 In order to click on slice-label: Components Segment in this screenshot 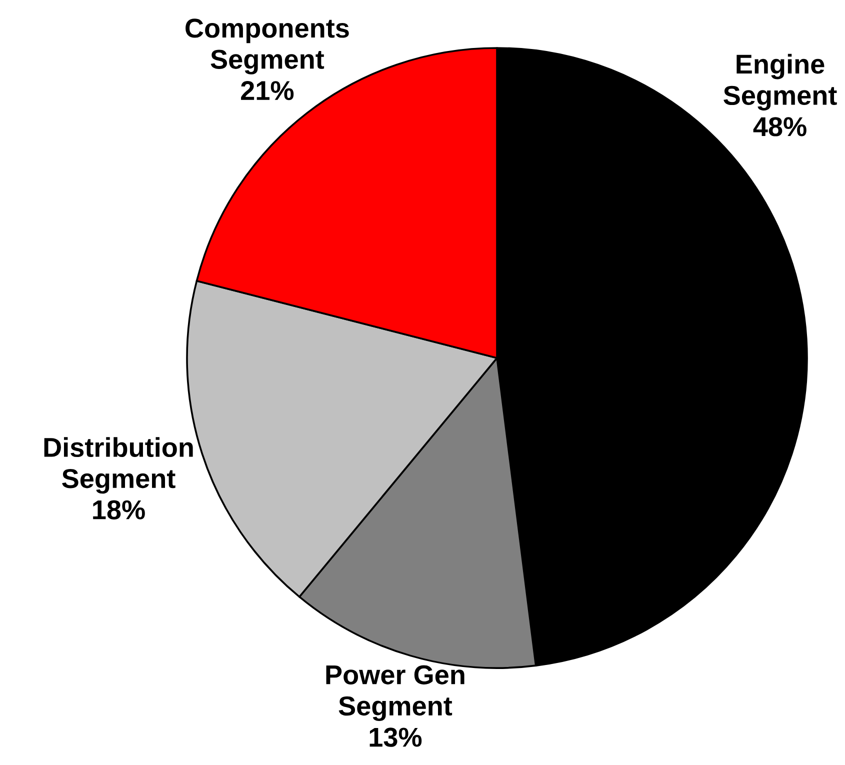, I will do `click(267, 46)`.